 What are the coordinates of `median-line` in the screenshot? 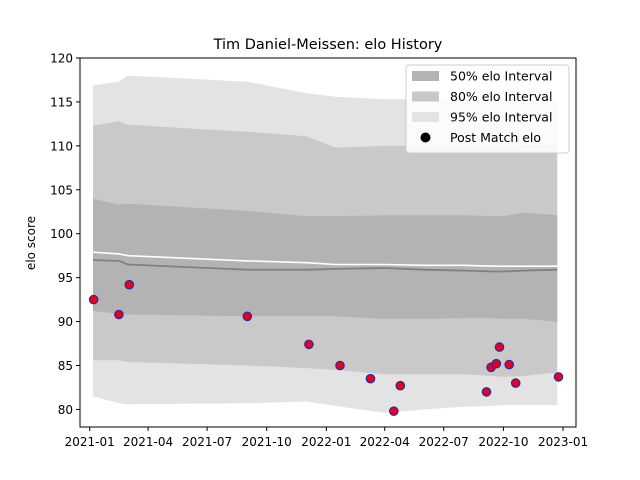 It's located at (325, 266).